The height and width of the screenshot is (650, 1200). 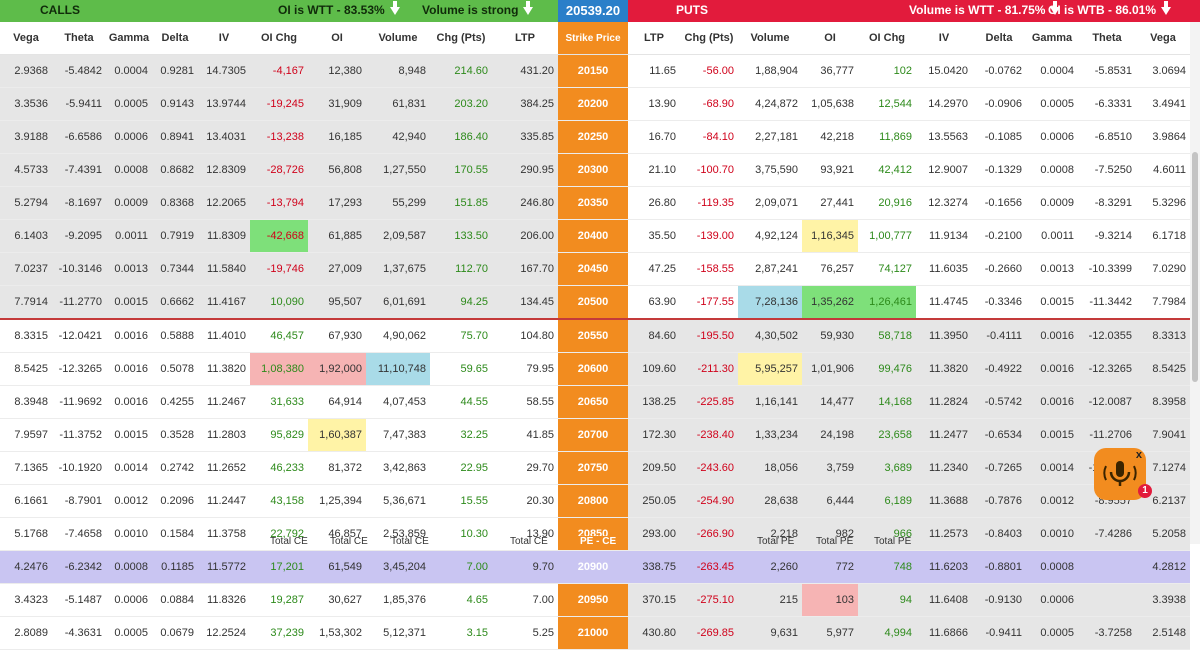 What do you see at coordinates (770, 137) in the screenshot?
I see `put-cell: 2,27,181` at bounding box center [770, 137].